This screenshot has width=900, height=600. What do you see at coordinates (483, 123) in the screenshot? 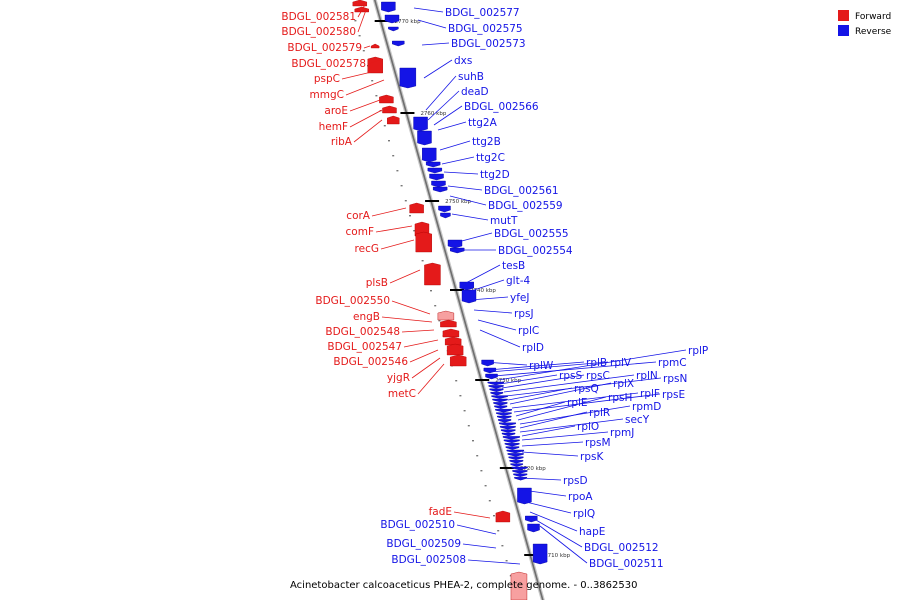
I see `reverse-gene-label: ttg2A` at bounding box center [483, 123].